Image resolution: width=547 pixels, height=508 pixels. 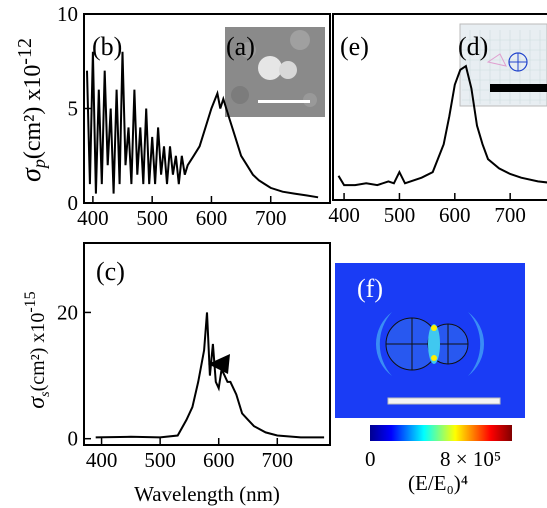 I want to click on plot-frame, so click(x=439, y=107).